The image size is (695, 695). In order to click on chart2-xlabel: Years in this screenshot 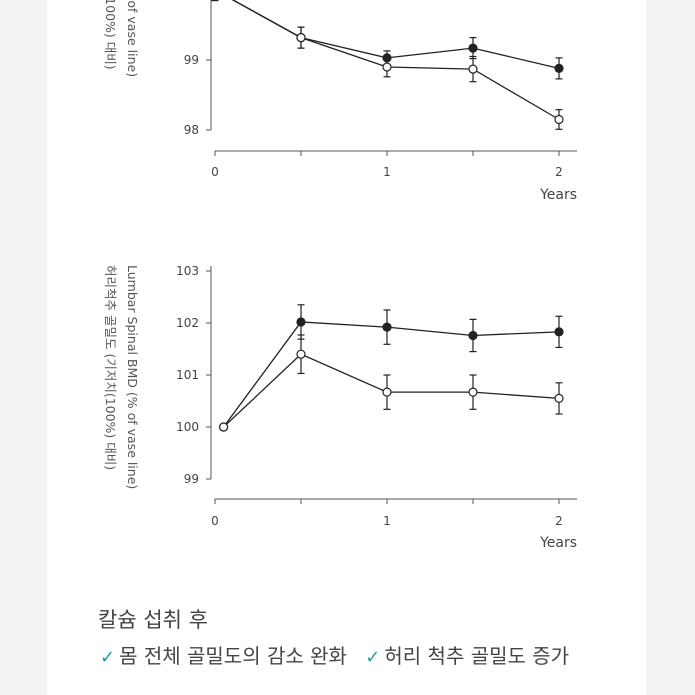, I will do `click(558, 543)`.